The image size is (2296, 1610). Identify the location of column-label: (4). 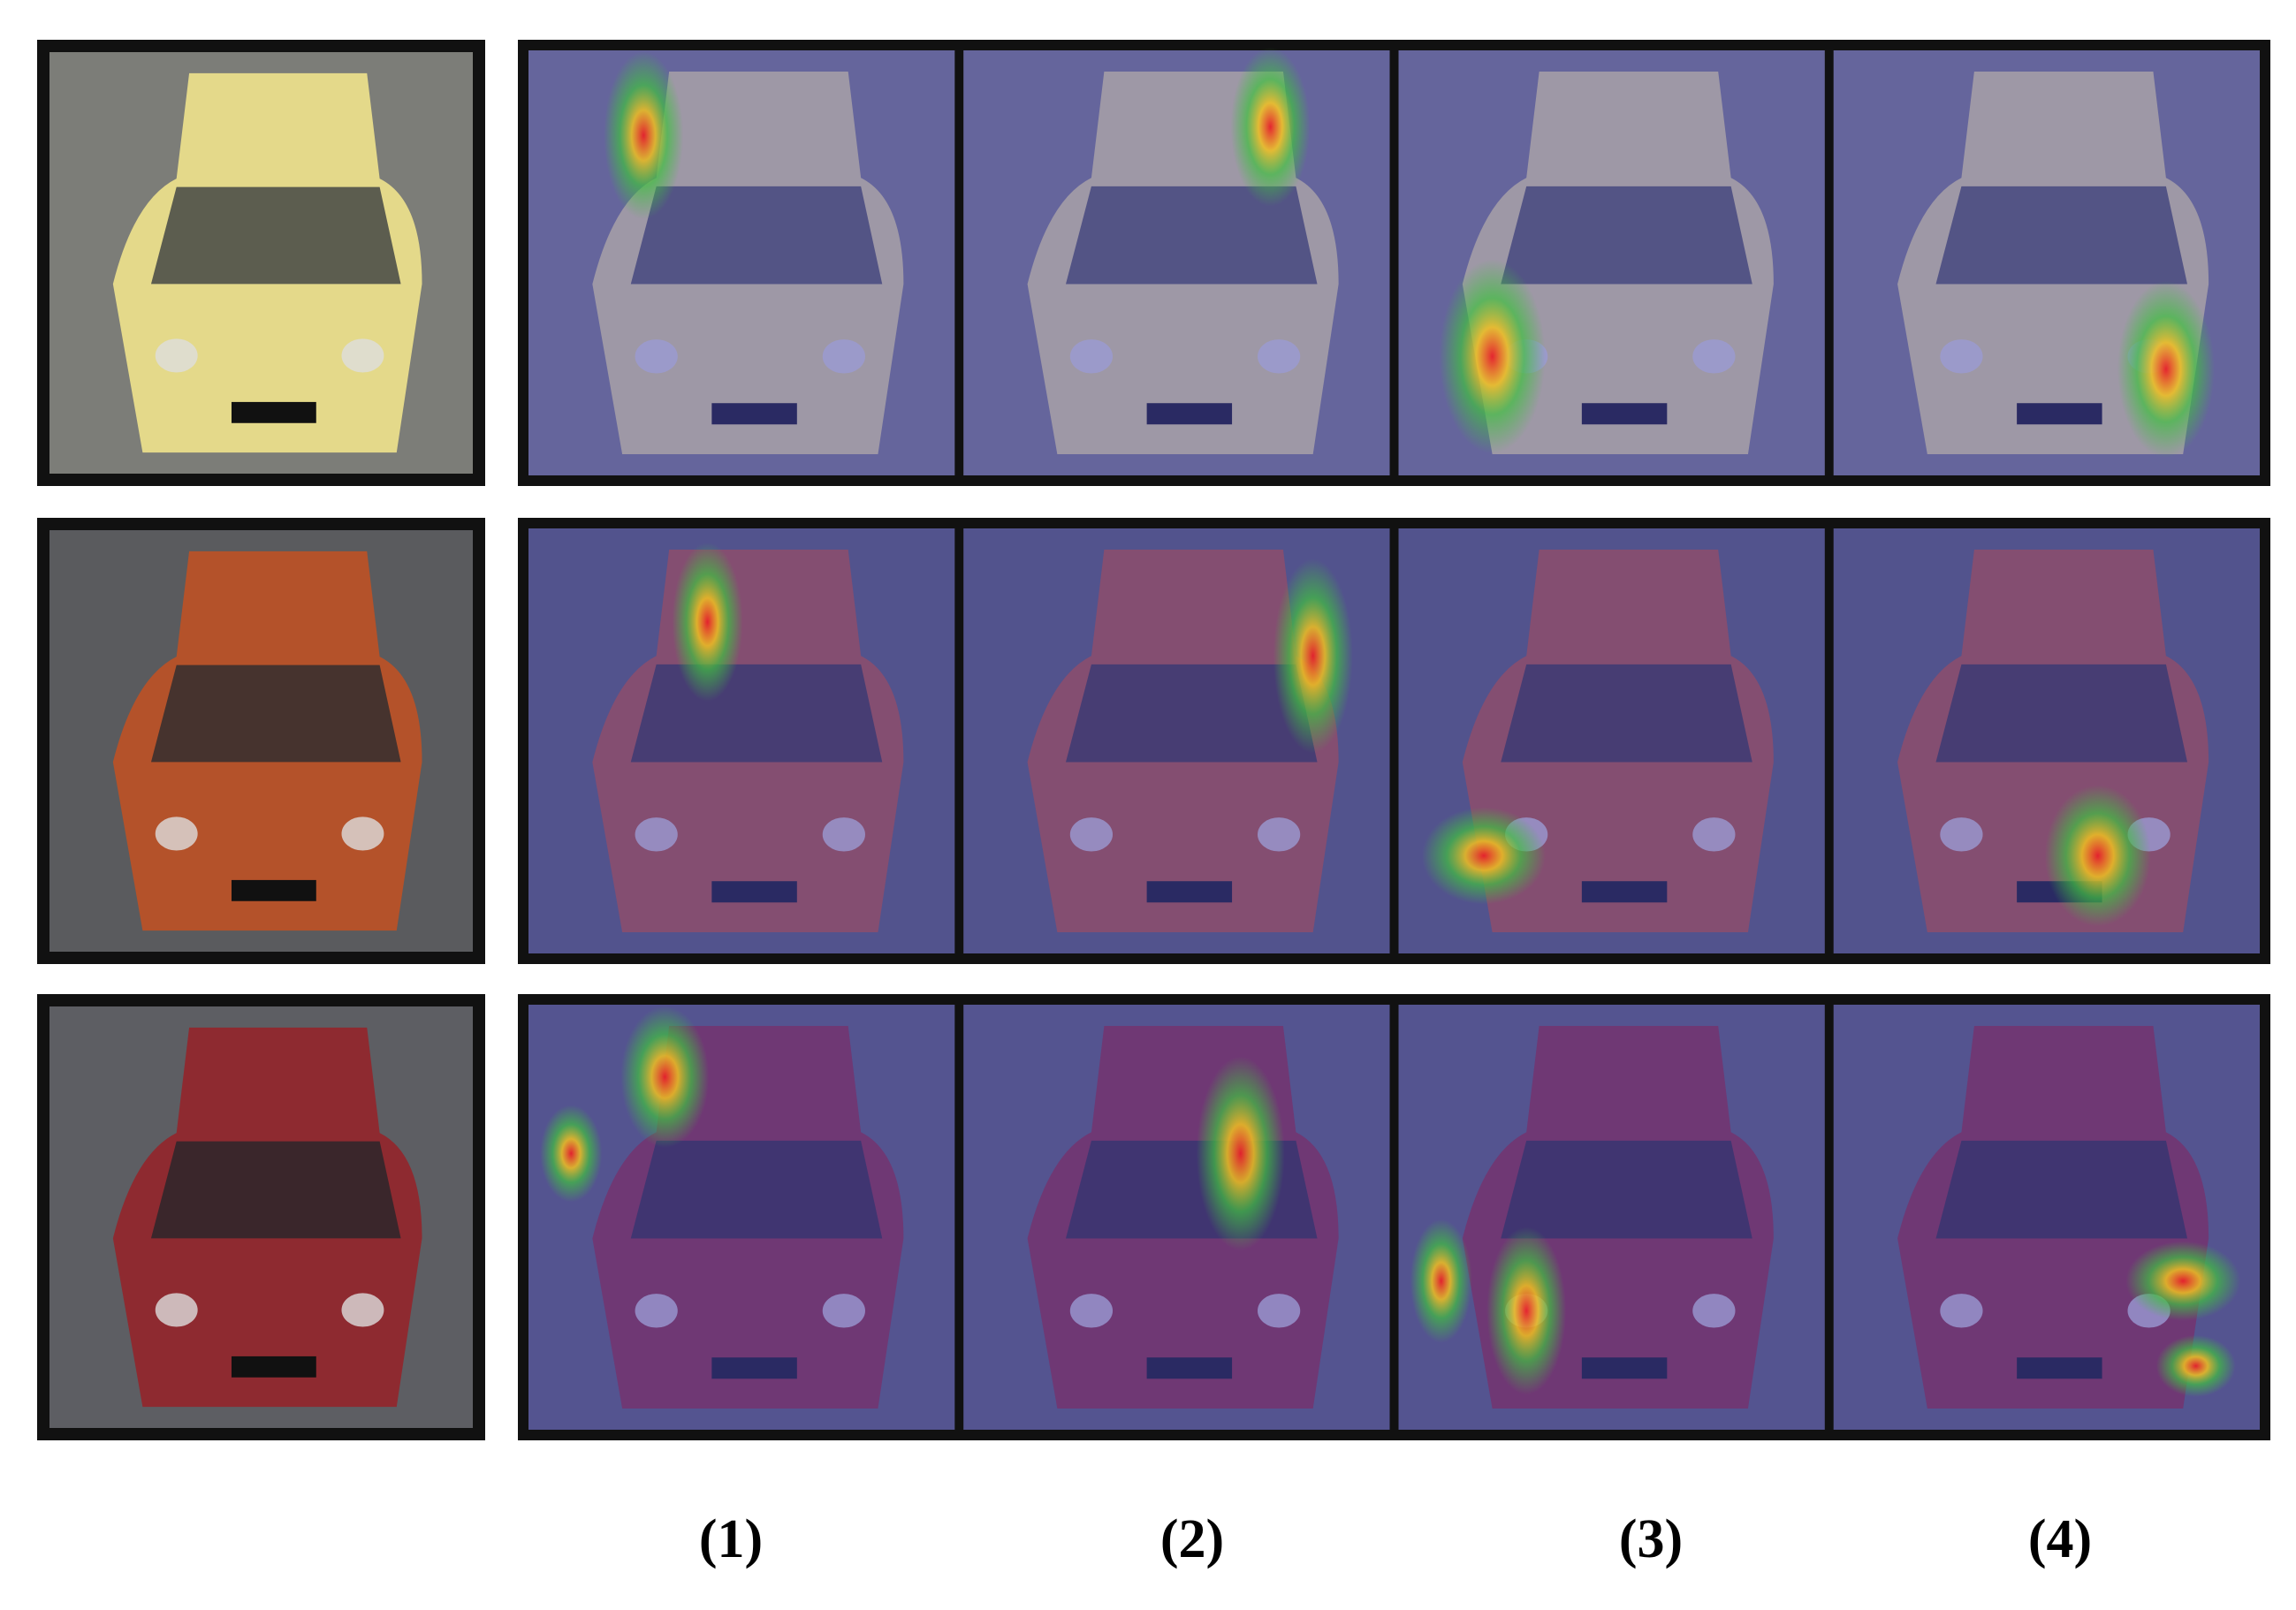
(2060, 1539).